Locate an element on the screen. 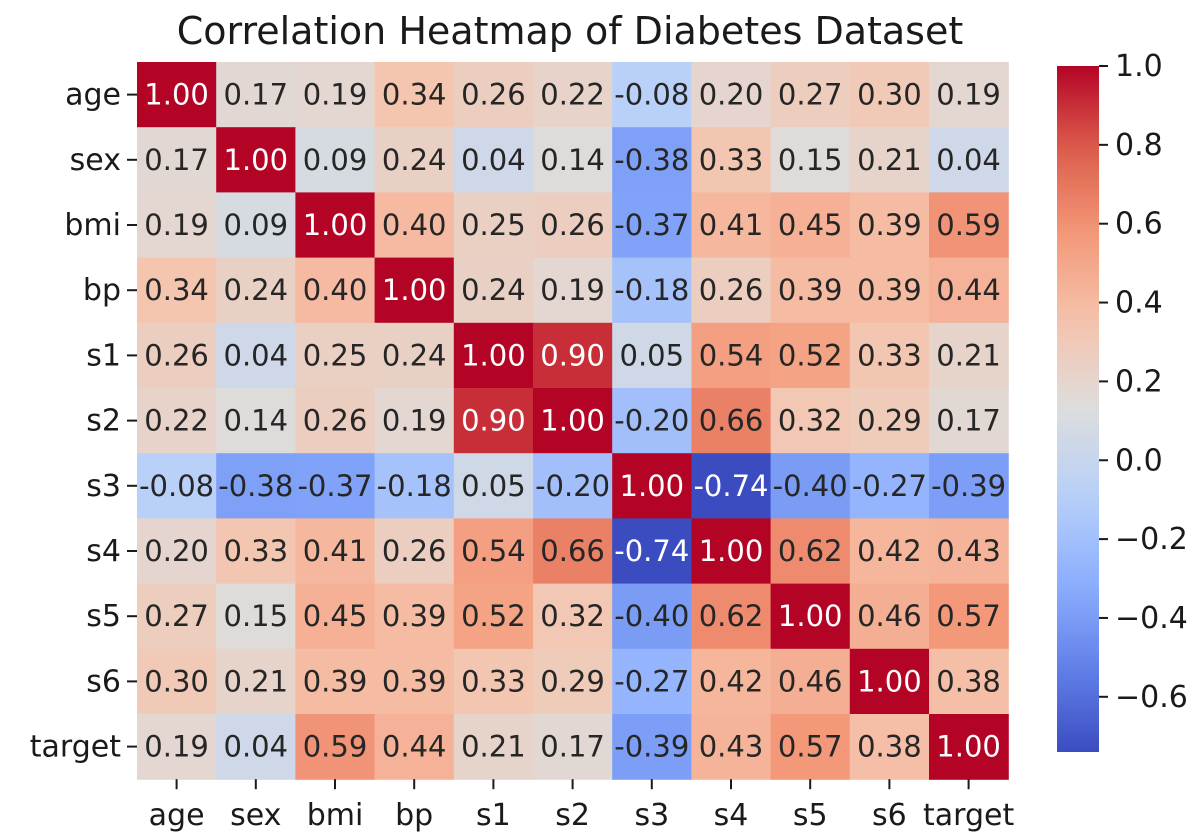  cell-value-label: -0.08 is located at coordinates (651, 95).